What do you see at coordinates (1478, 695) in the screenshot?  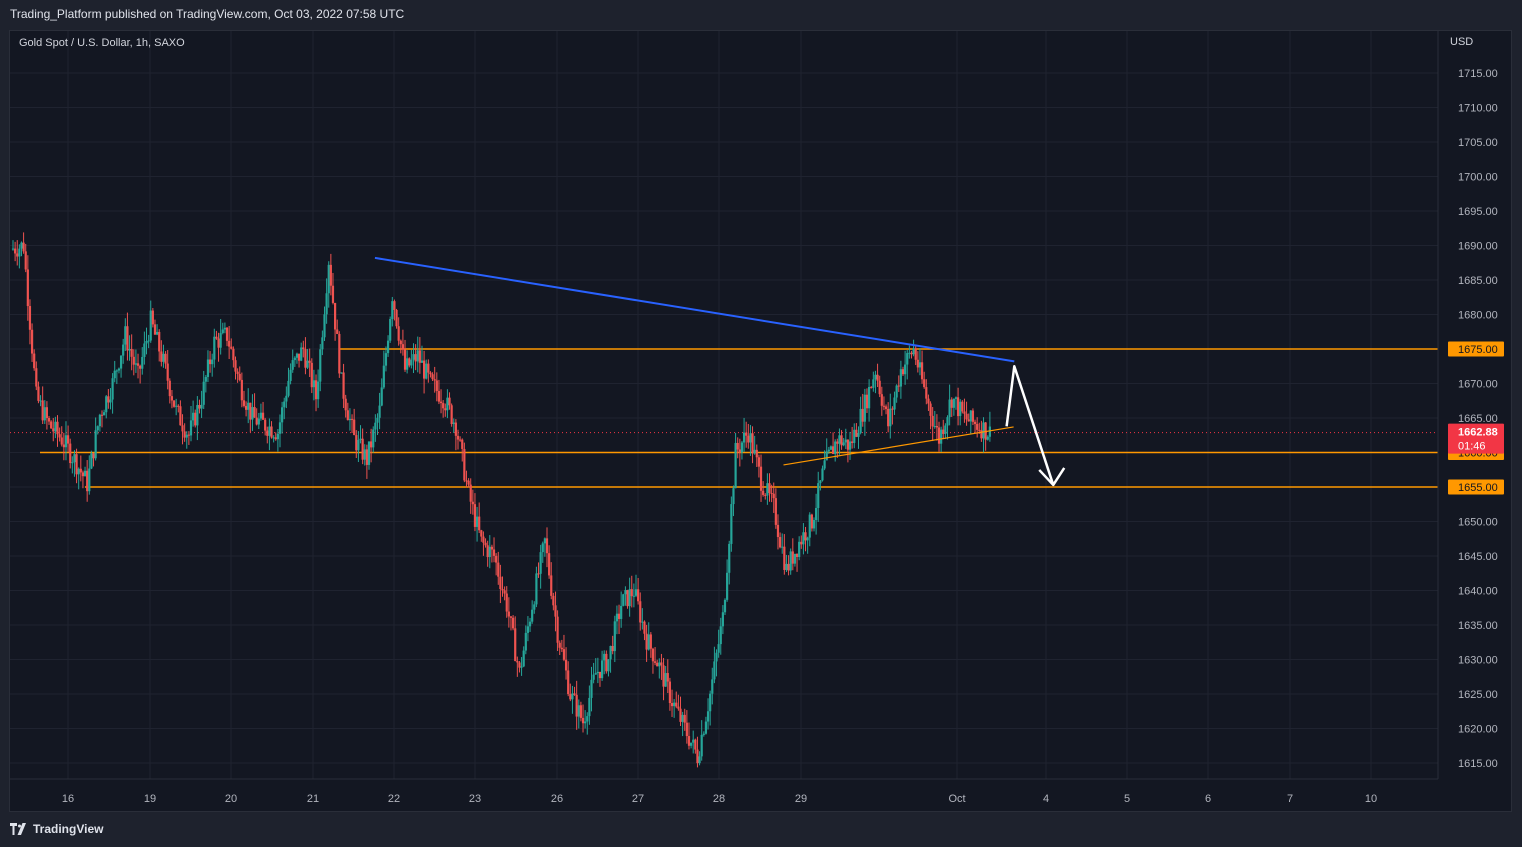 I see `y-tick-label: 1625.00` at bounding box center [1478, 695].